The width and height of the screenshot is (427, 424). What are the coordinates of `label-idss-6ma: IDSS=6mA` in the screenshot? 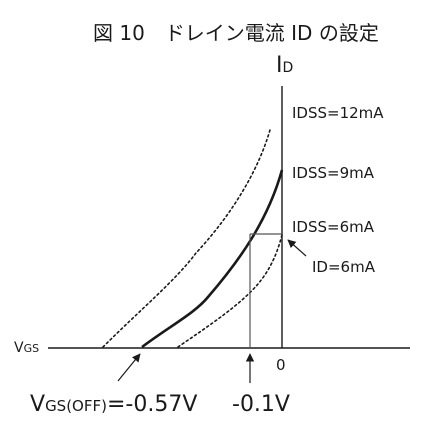 It's located at (333, 227).